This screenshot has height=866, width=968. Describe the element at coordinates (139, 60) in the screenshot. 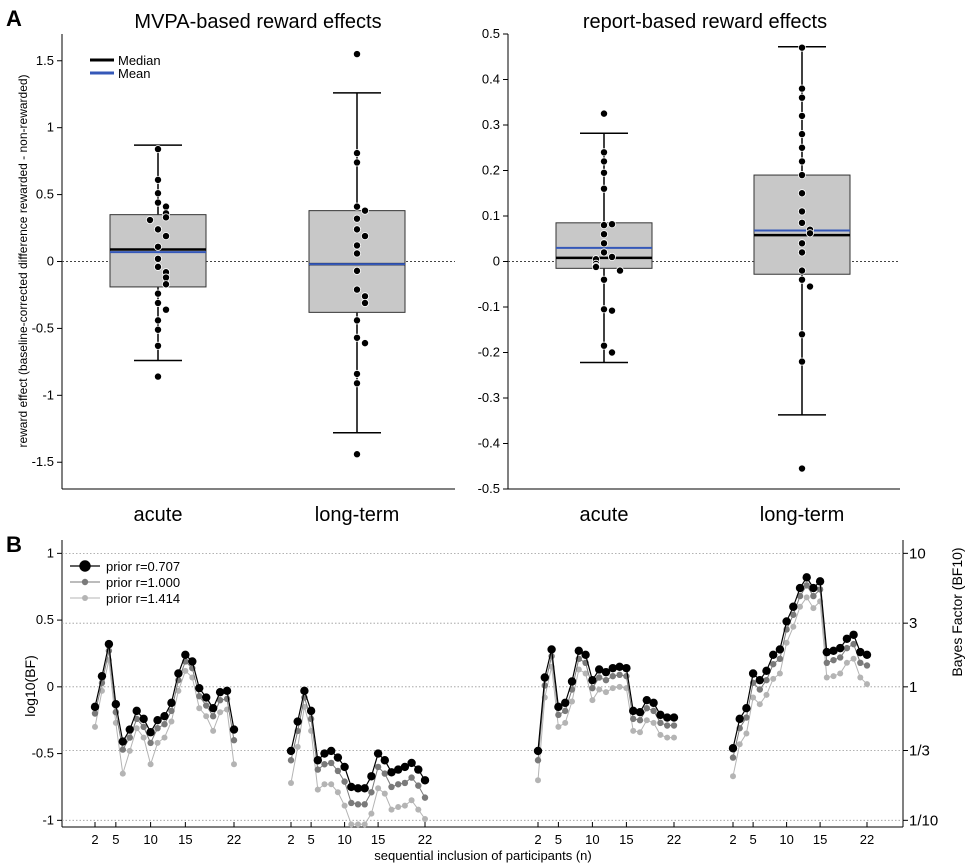

I see `legend-median-label: Median` at that location.